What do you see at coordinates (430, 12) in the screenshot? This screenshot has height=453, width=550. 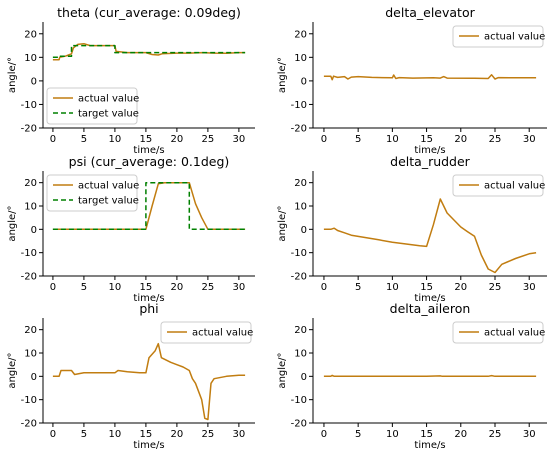 I see `chart-title: delta_elevator` at bounding box center [430, 12].